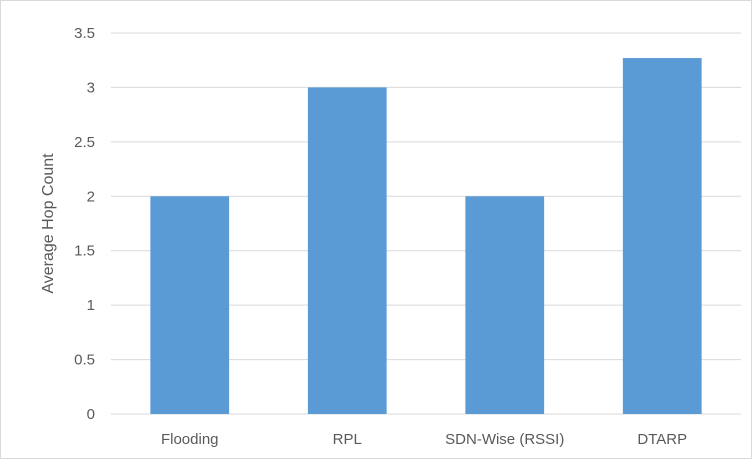 The width and height of the screenshot is (752, 460). Describe the element at coordinates (190, 439) in the screenshot. I see `x-tick-label: Flooding` at that location.